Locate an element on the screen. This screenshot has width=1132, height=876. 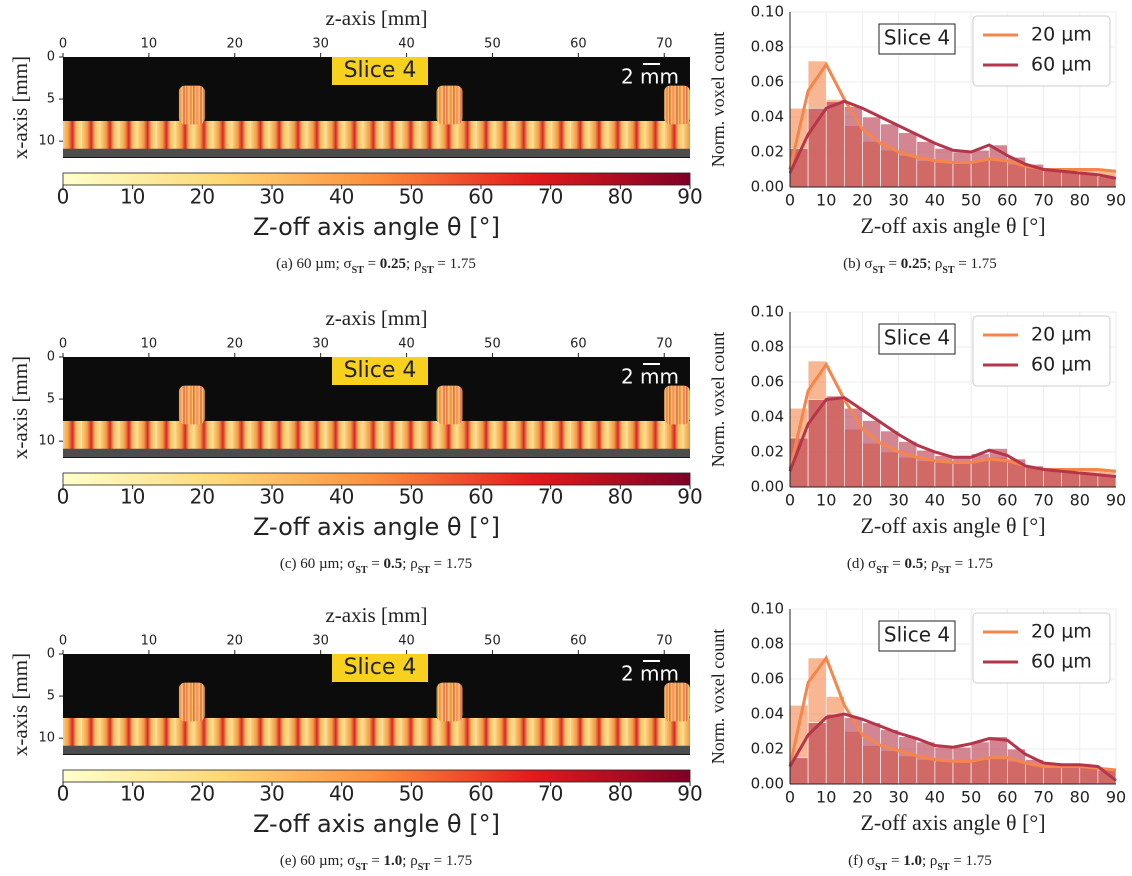
scale-label: 2 mm is located at coordinates (650, 674).